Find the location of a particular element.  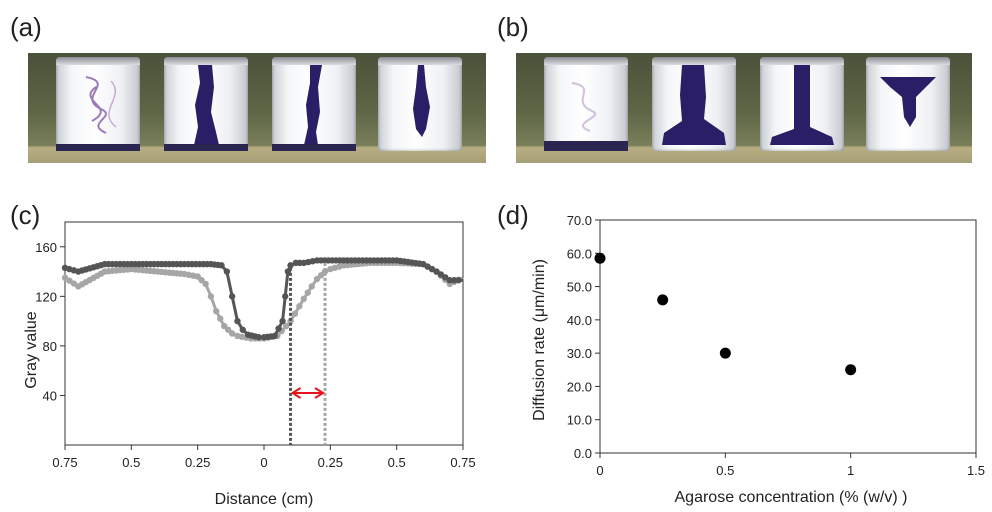

chart-d-xtick-label-2: 1 is located at coordinates (850, 470).